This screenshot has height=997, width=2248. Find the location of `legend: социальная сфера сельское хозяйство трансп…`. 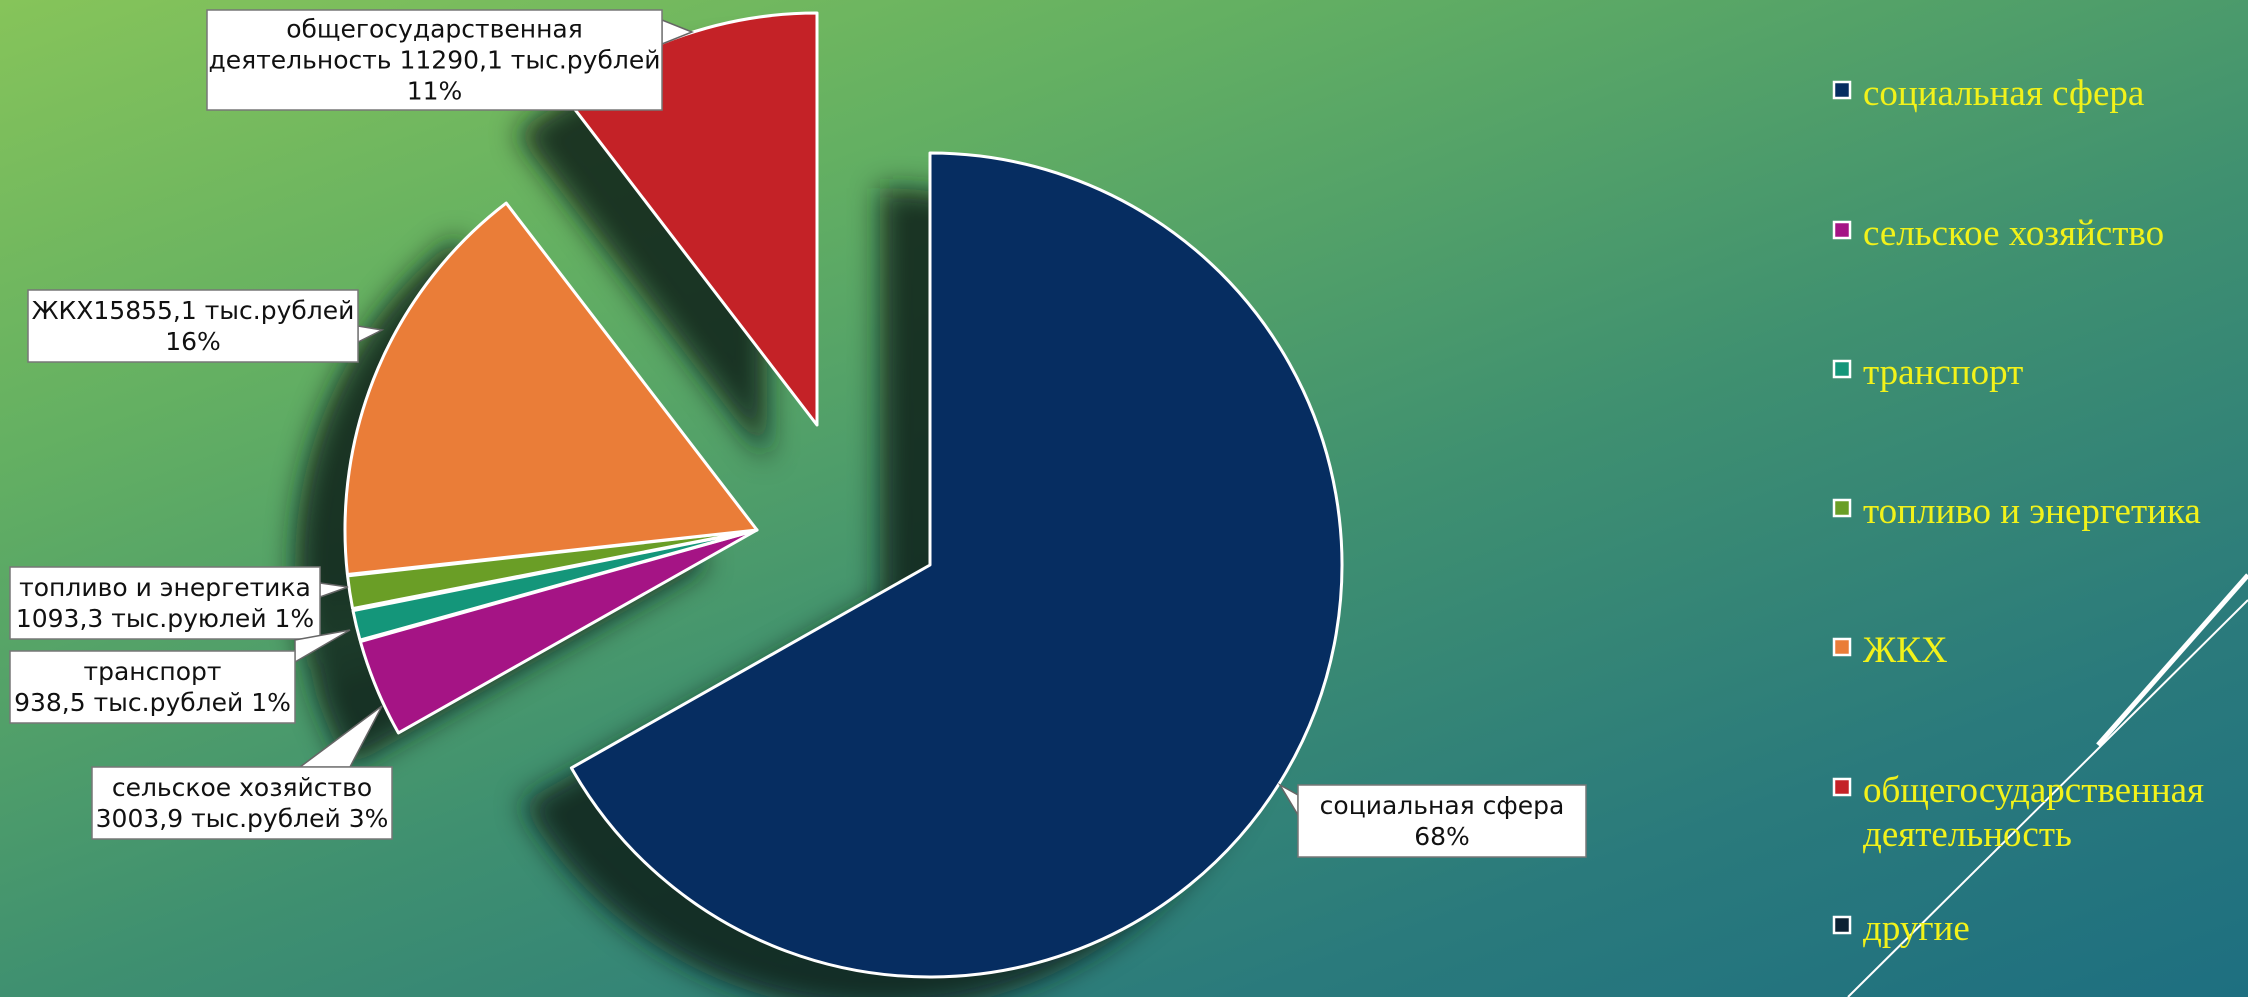

legend: социальная сфера сельское хозяйство трансп… is located at coordinates (2018, 511).